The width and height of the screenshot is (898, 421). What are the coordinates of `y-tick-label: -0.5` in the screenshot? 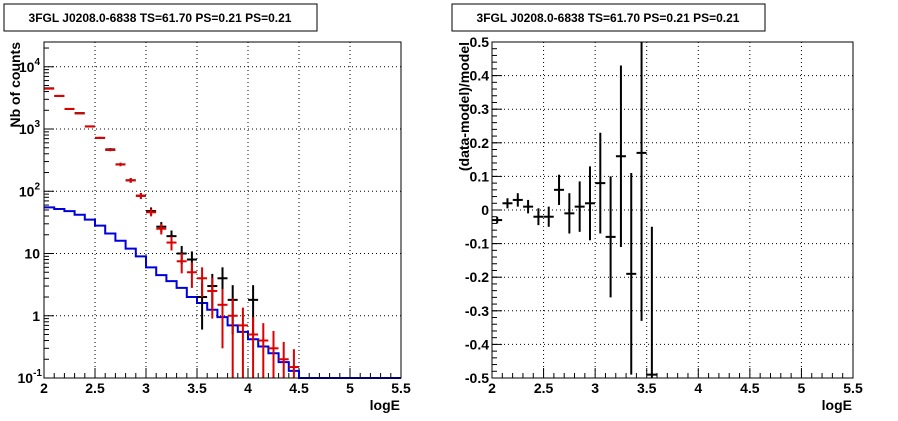 It's located at (477, 378).